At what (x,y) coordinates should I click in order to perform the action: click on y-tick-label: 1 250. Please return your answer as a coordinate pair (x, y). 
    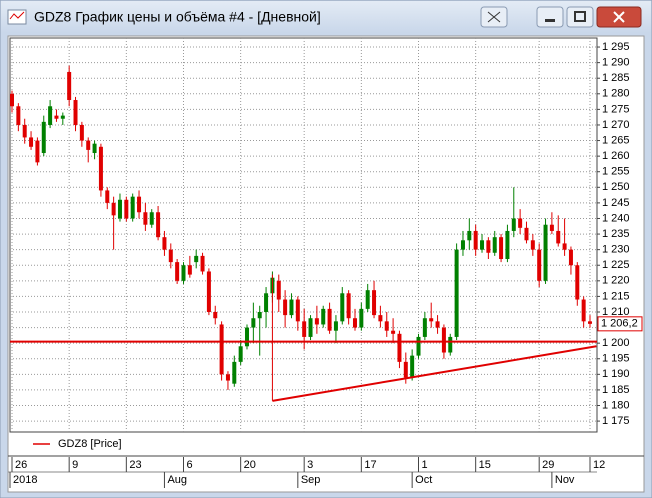
    Looking at the image, I should click on (616, 187).